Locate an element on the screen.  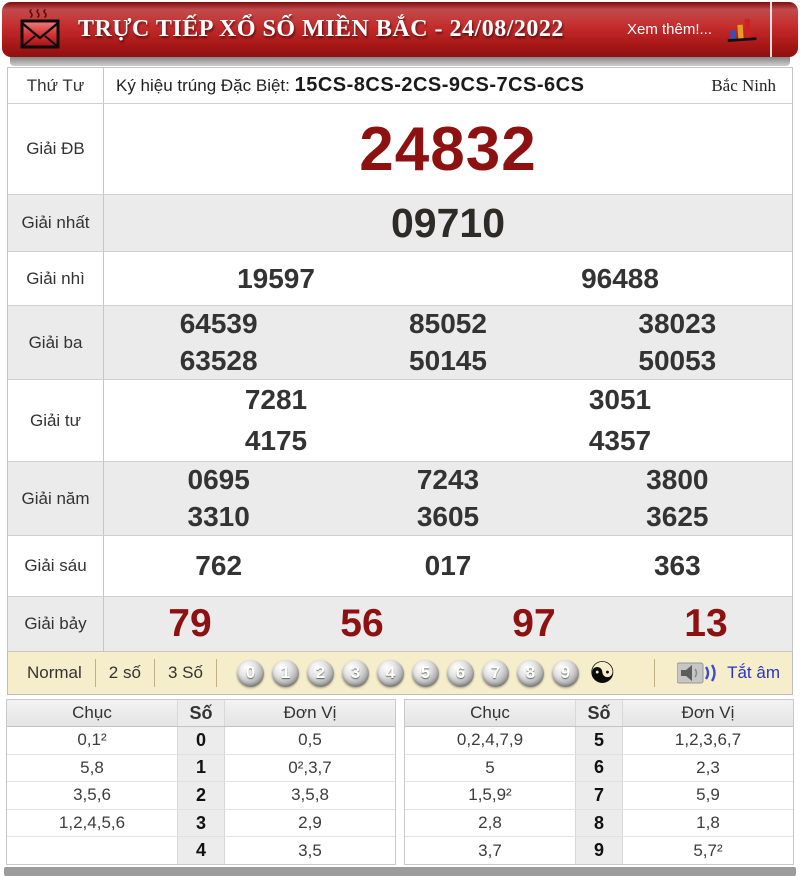
units-cell: 2,9 is located at coordinates (310, 823).